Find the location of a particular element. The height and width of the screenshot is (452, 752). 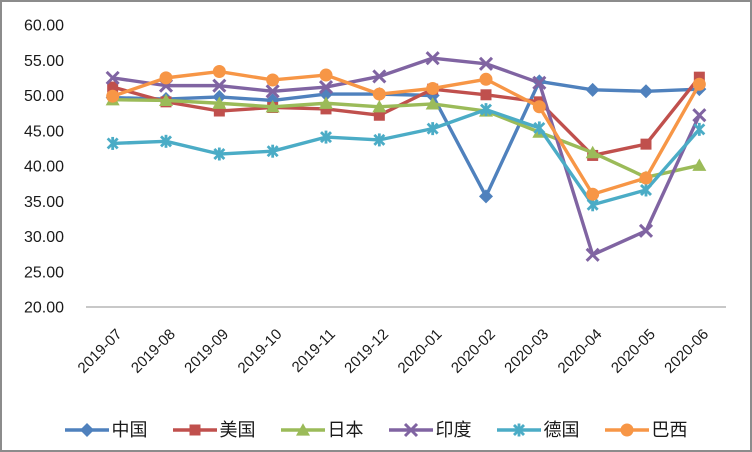

y-tick-label: 40.00 is located at coordinates (44, 167).